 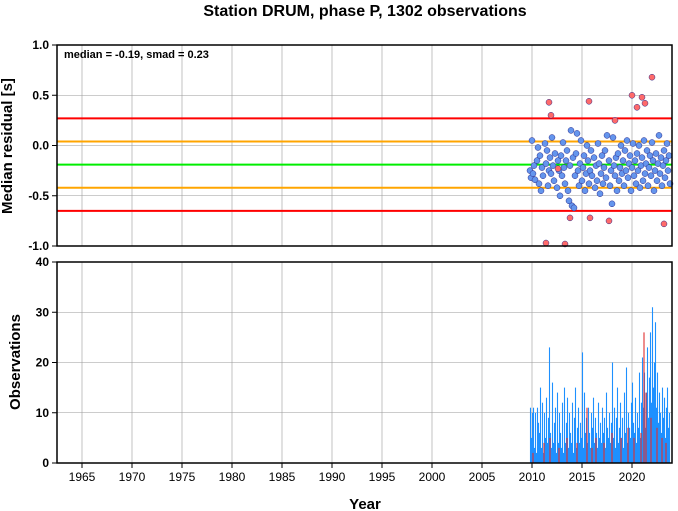 I want to click on x-tick-label: 2015, so click(x=582, y=477).